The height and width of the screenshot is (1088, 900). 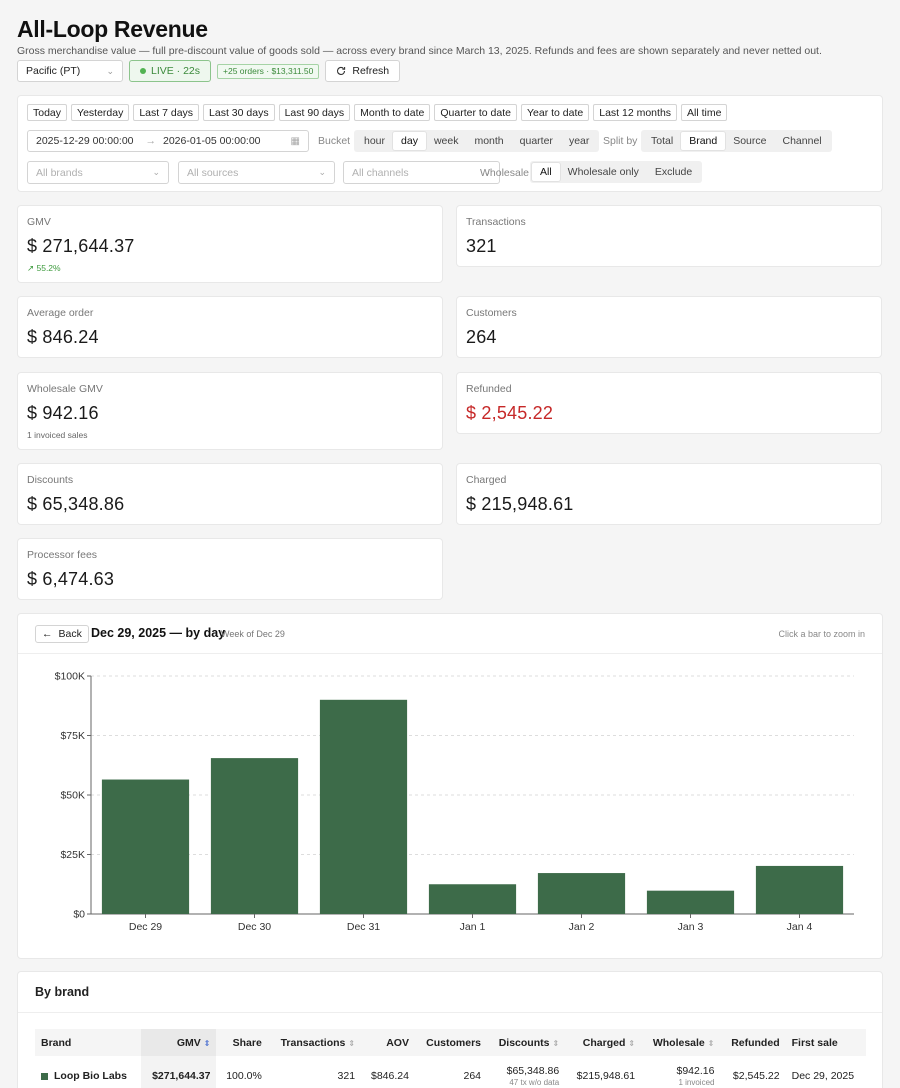 I want to click on timezone-select: Pacific (PT) ⌄, so click(x=70, y=71).